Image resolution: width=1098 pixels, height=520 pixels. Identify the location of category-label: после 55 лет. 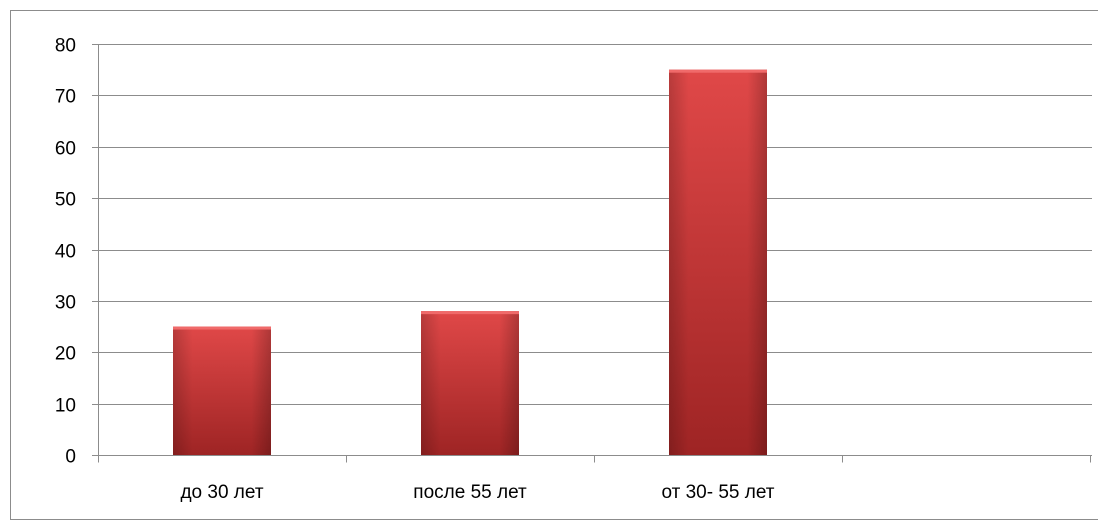
(470, 492).